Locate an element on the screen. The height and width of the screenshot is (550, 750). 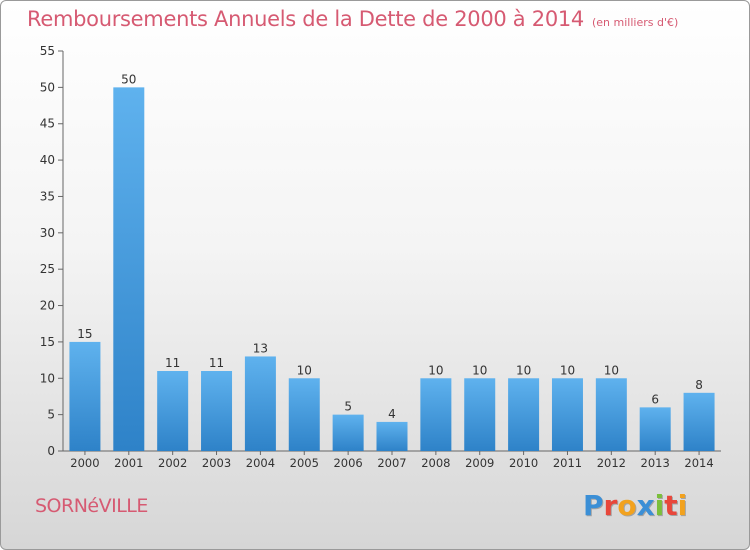
logo-letter: r is located at coordinates (610, 505).